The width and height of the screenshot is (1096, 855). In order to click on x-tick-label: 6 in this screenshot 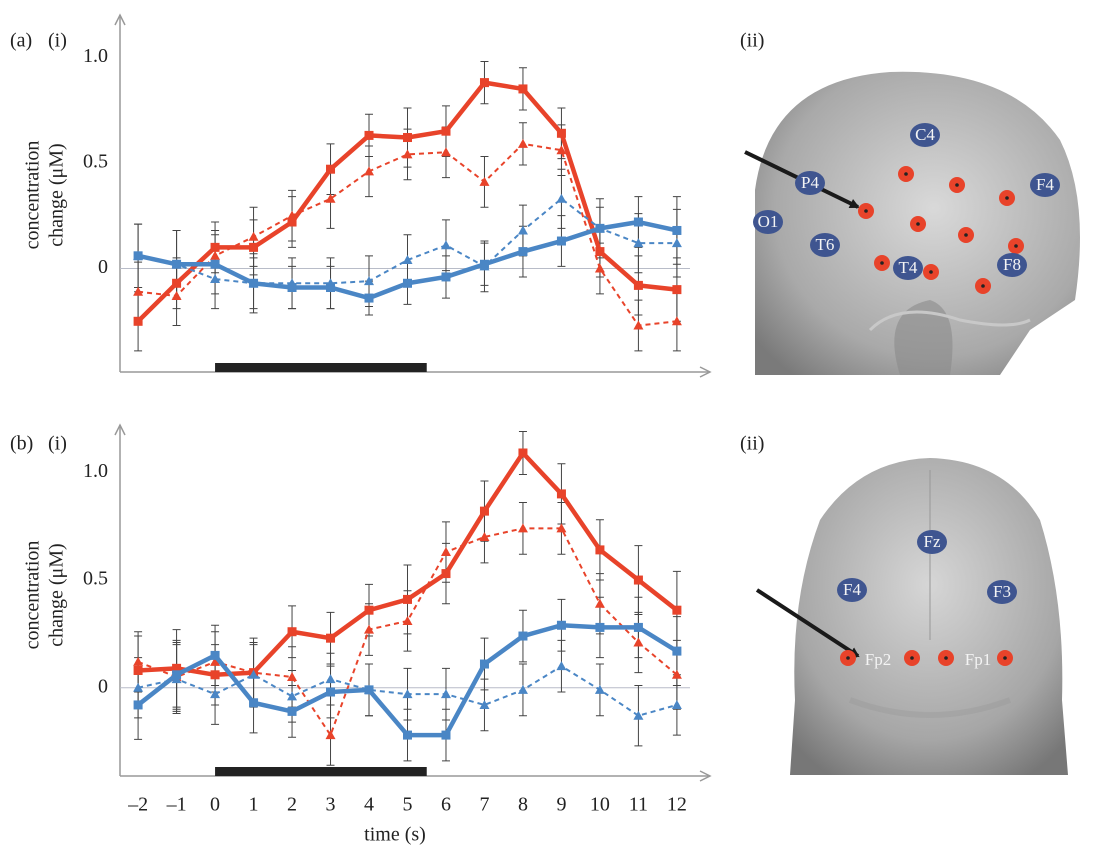, I will do `click(446, 805)`.